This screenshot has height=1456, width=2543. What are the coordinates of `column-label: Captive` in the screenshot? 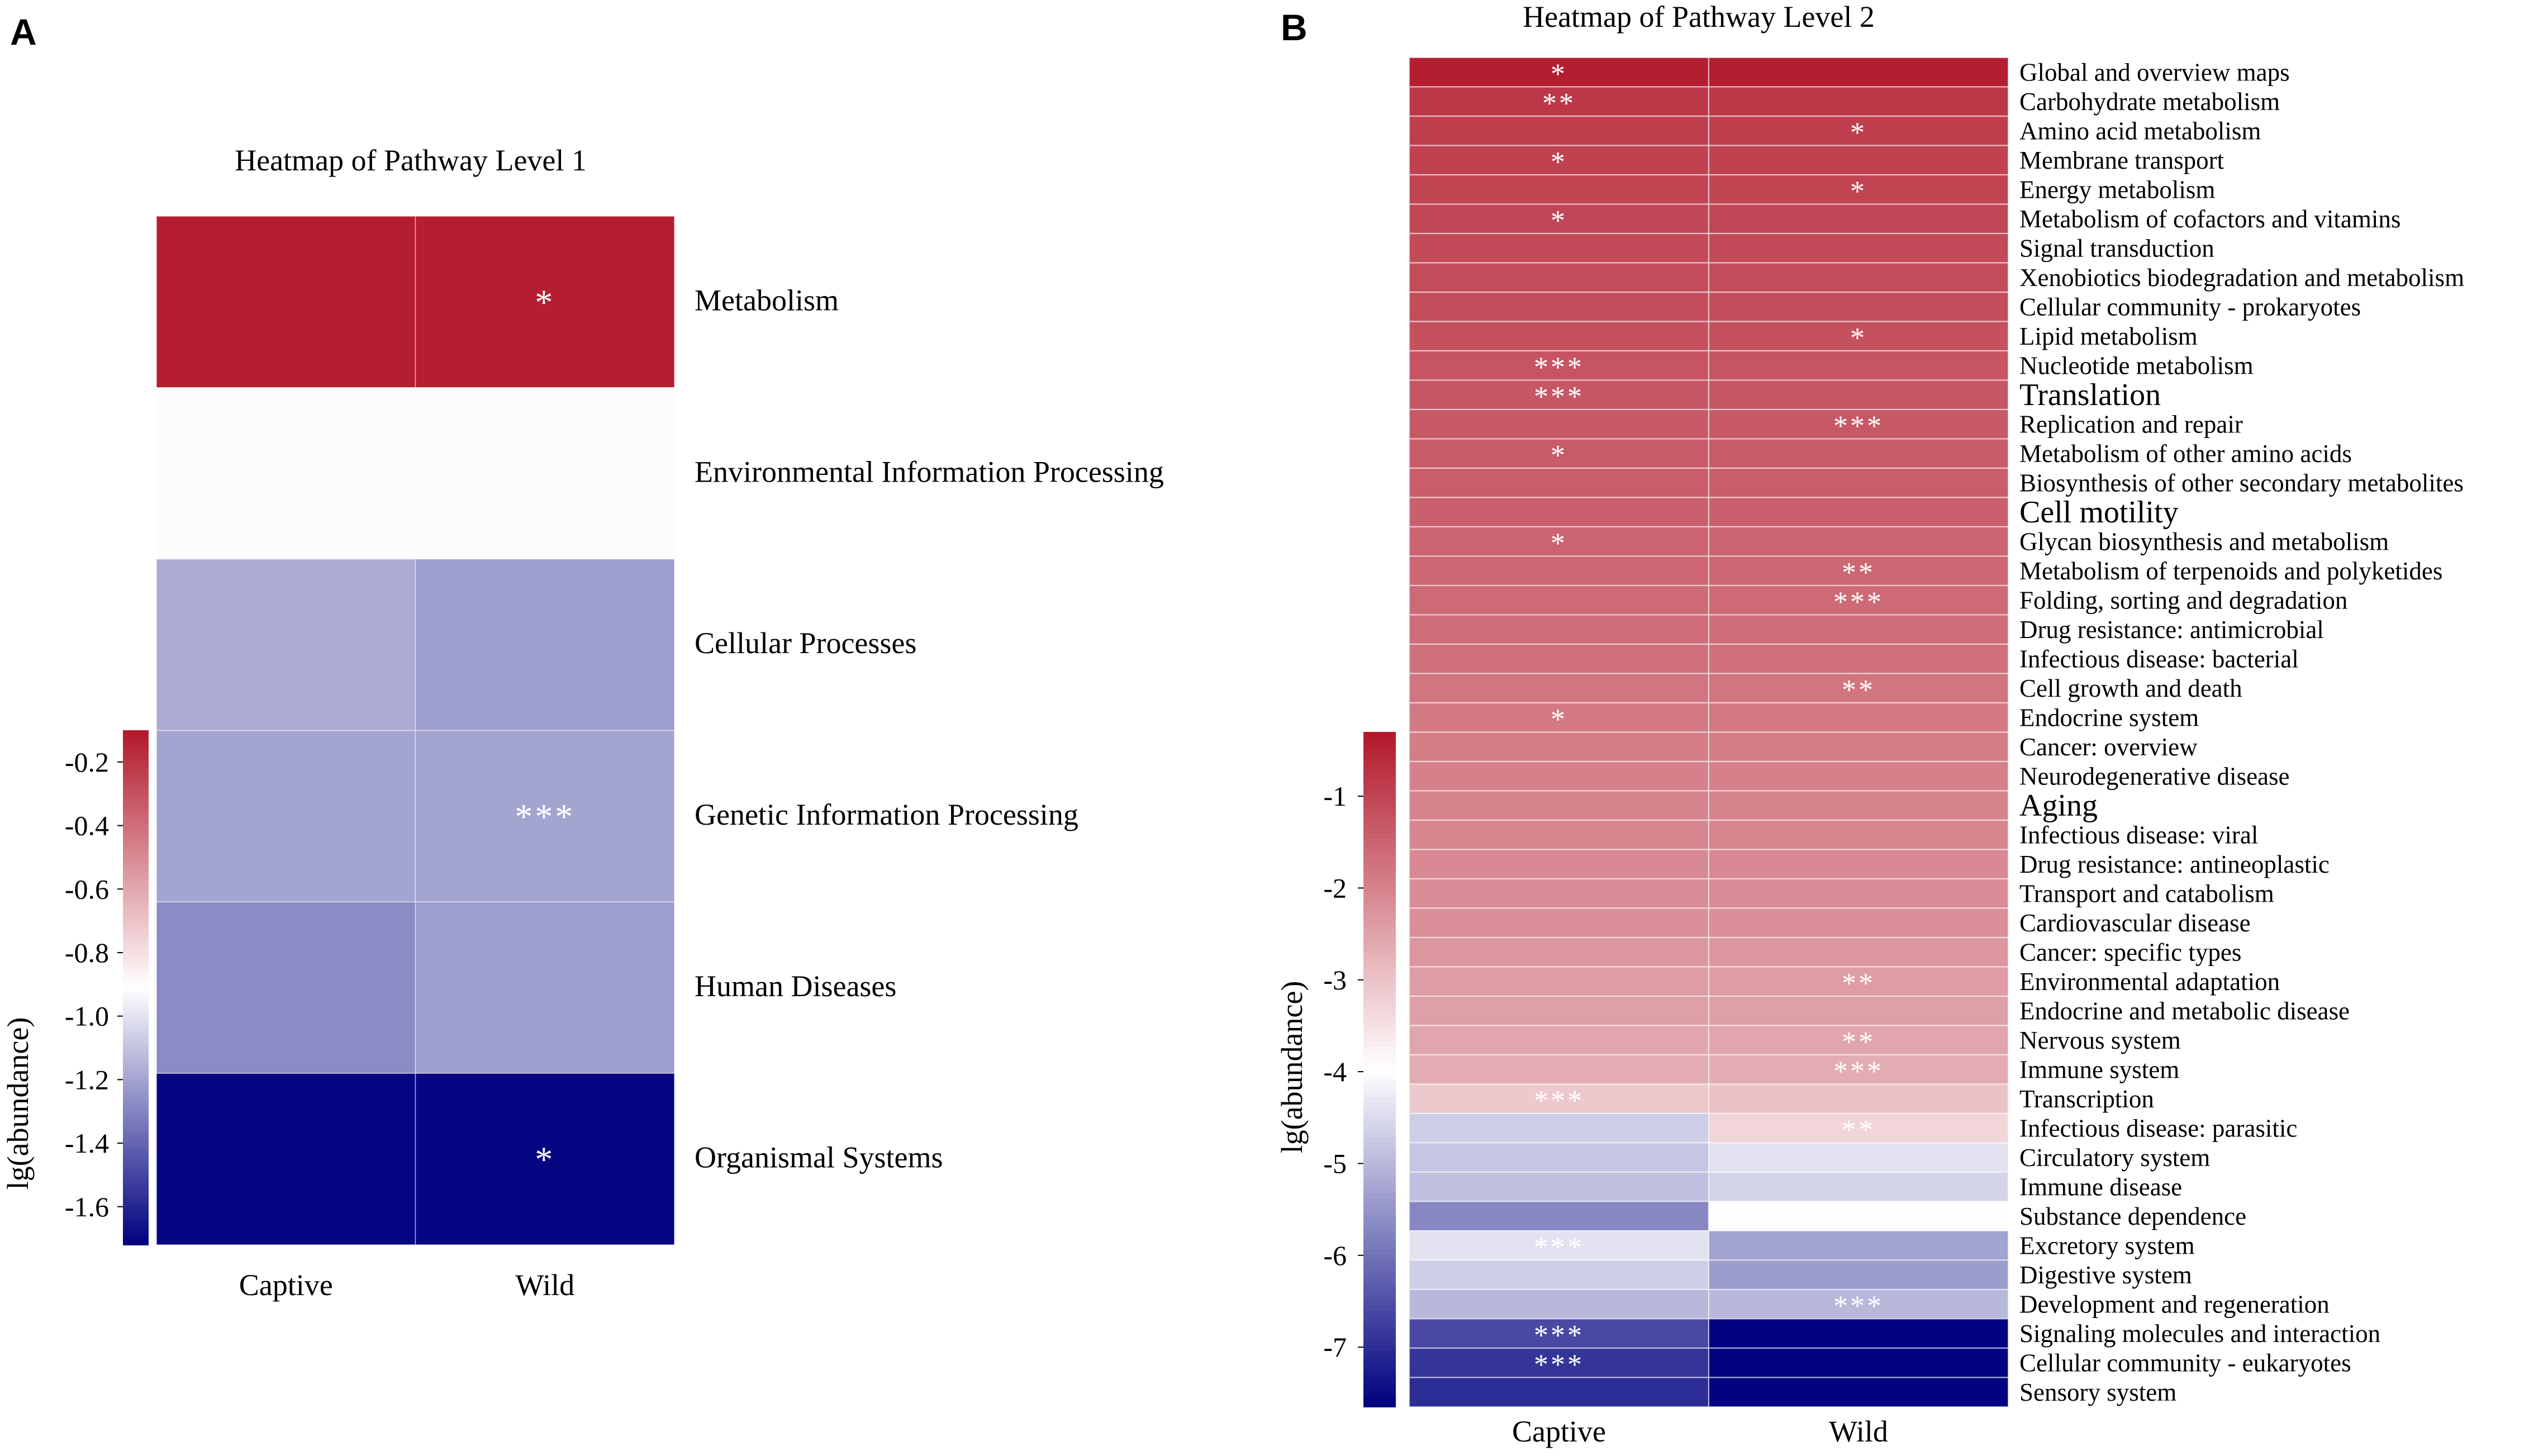 It's located at (1559, 1431).